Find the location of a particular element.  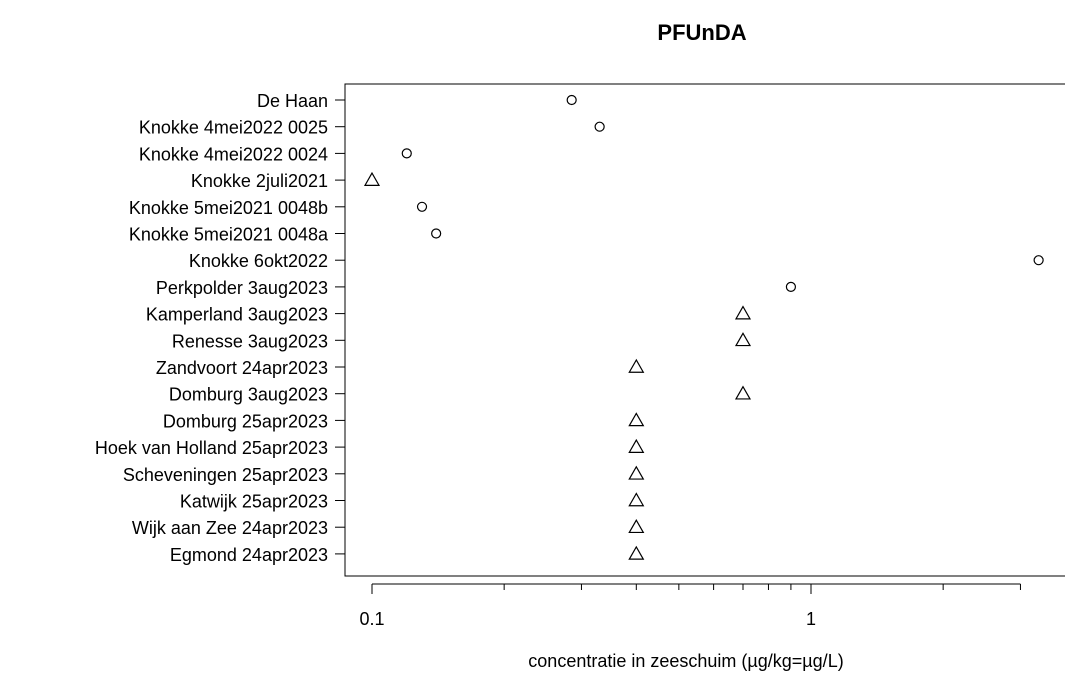

y-tick-label: Katwijk 25apr2023 is located at coordinates (254, 502).